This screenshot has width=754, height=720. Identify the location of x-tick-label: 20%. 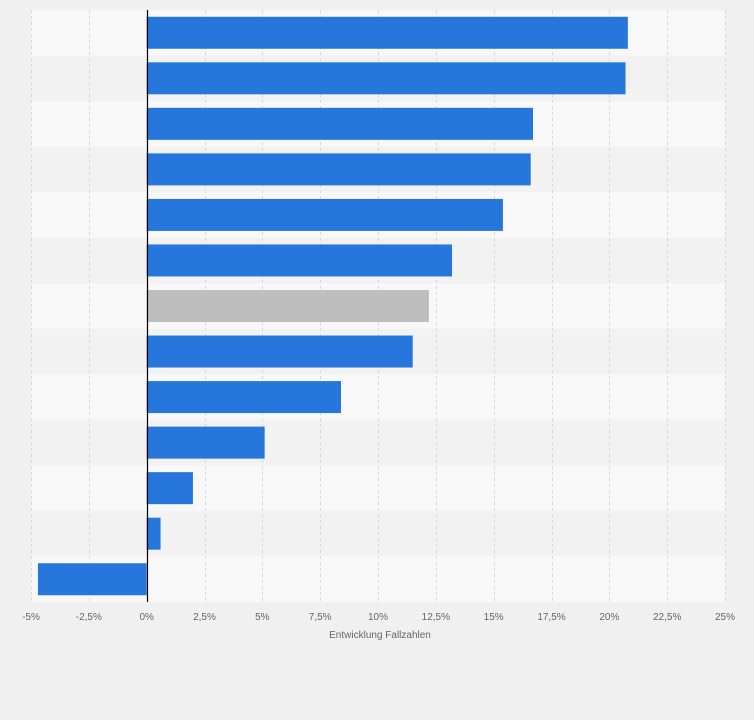
(609, 617).